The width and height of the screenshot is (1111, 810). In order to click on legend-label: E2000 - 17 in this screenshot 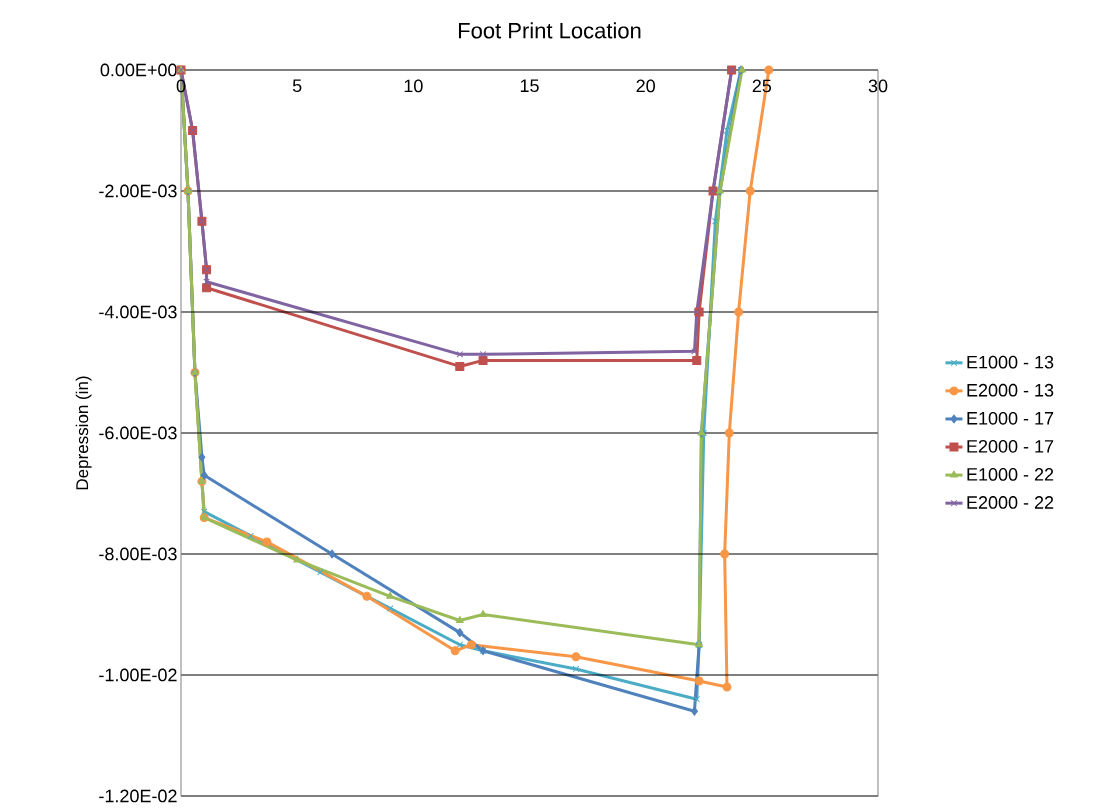, I will do `click(1010, 446)`.